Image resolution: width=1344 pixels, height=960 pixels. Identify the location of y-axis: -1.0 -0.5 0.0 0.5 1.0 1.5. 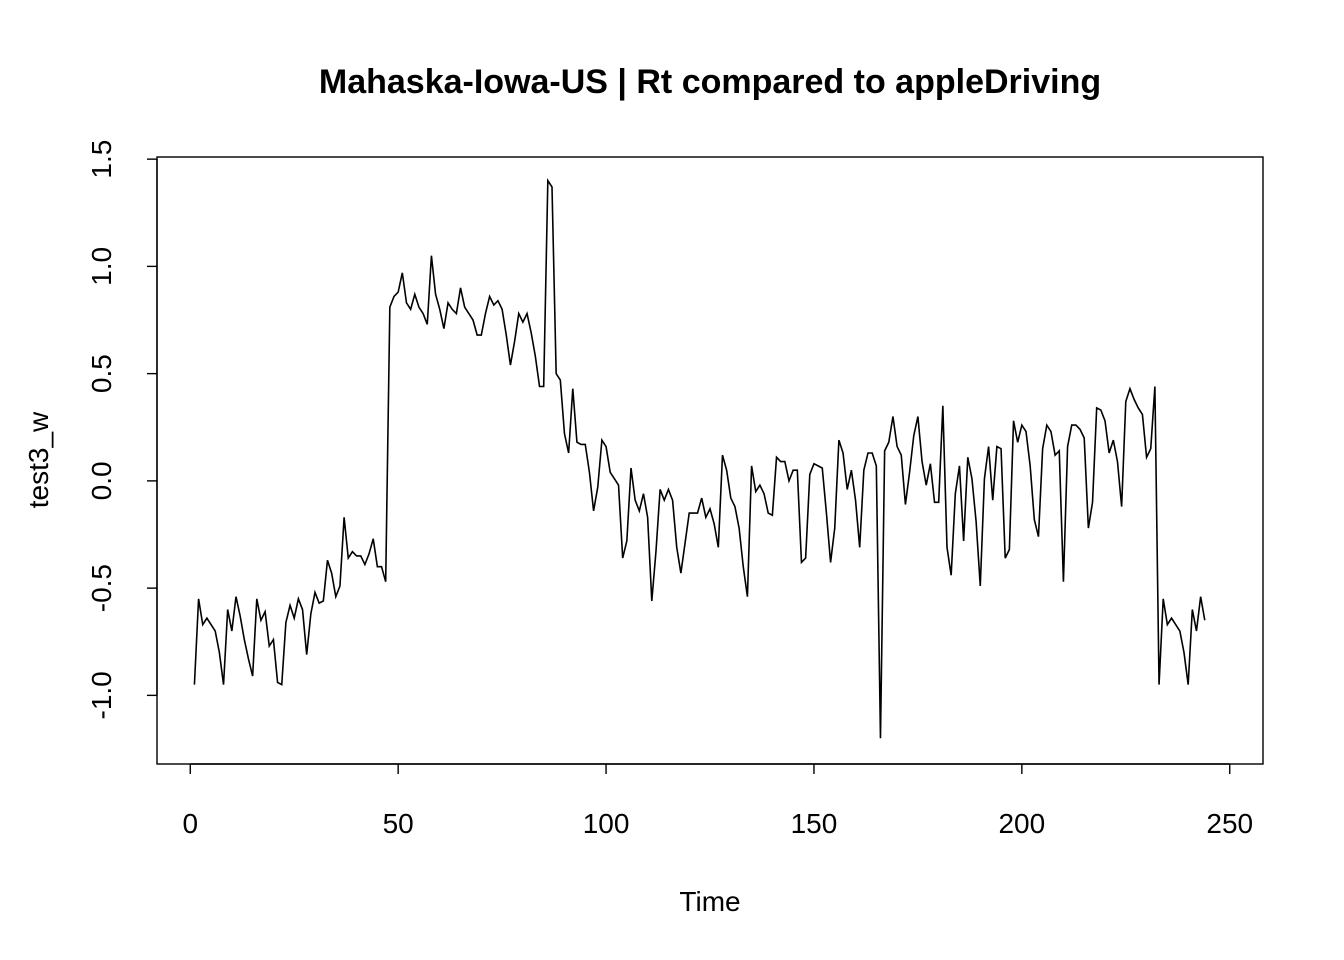
(122, 429).